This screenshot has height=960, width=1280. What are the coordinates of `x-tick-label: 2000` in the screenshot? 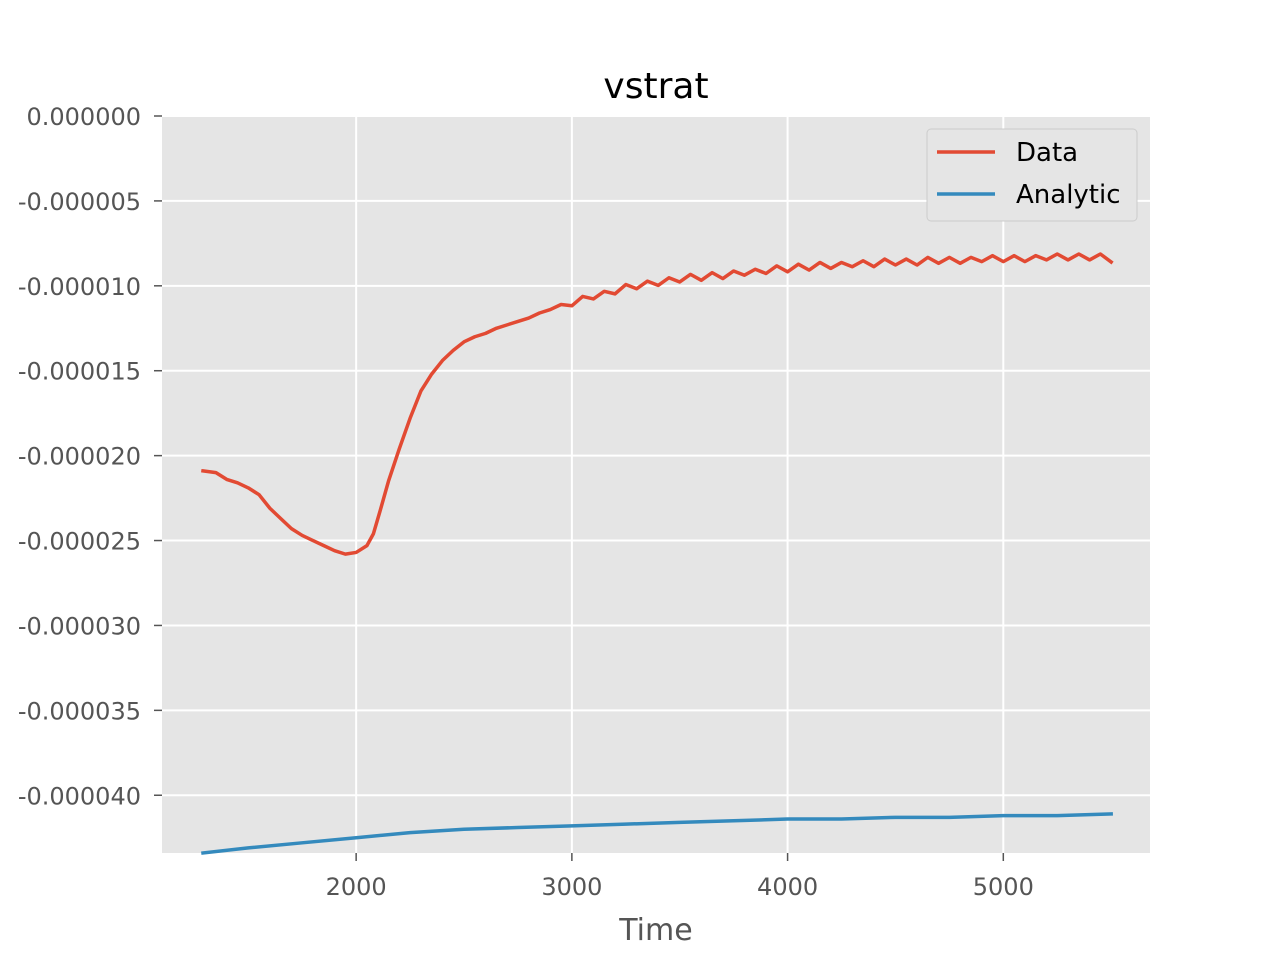 It's located at (356, 887).